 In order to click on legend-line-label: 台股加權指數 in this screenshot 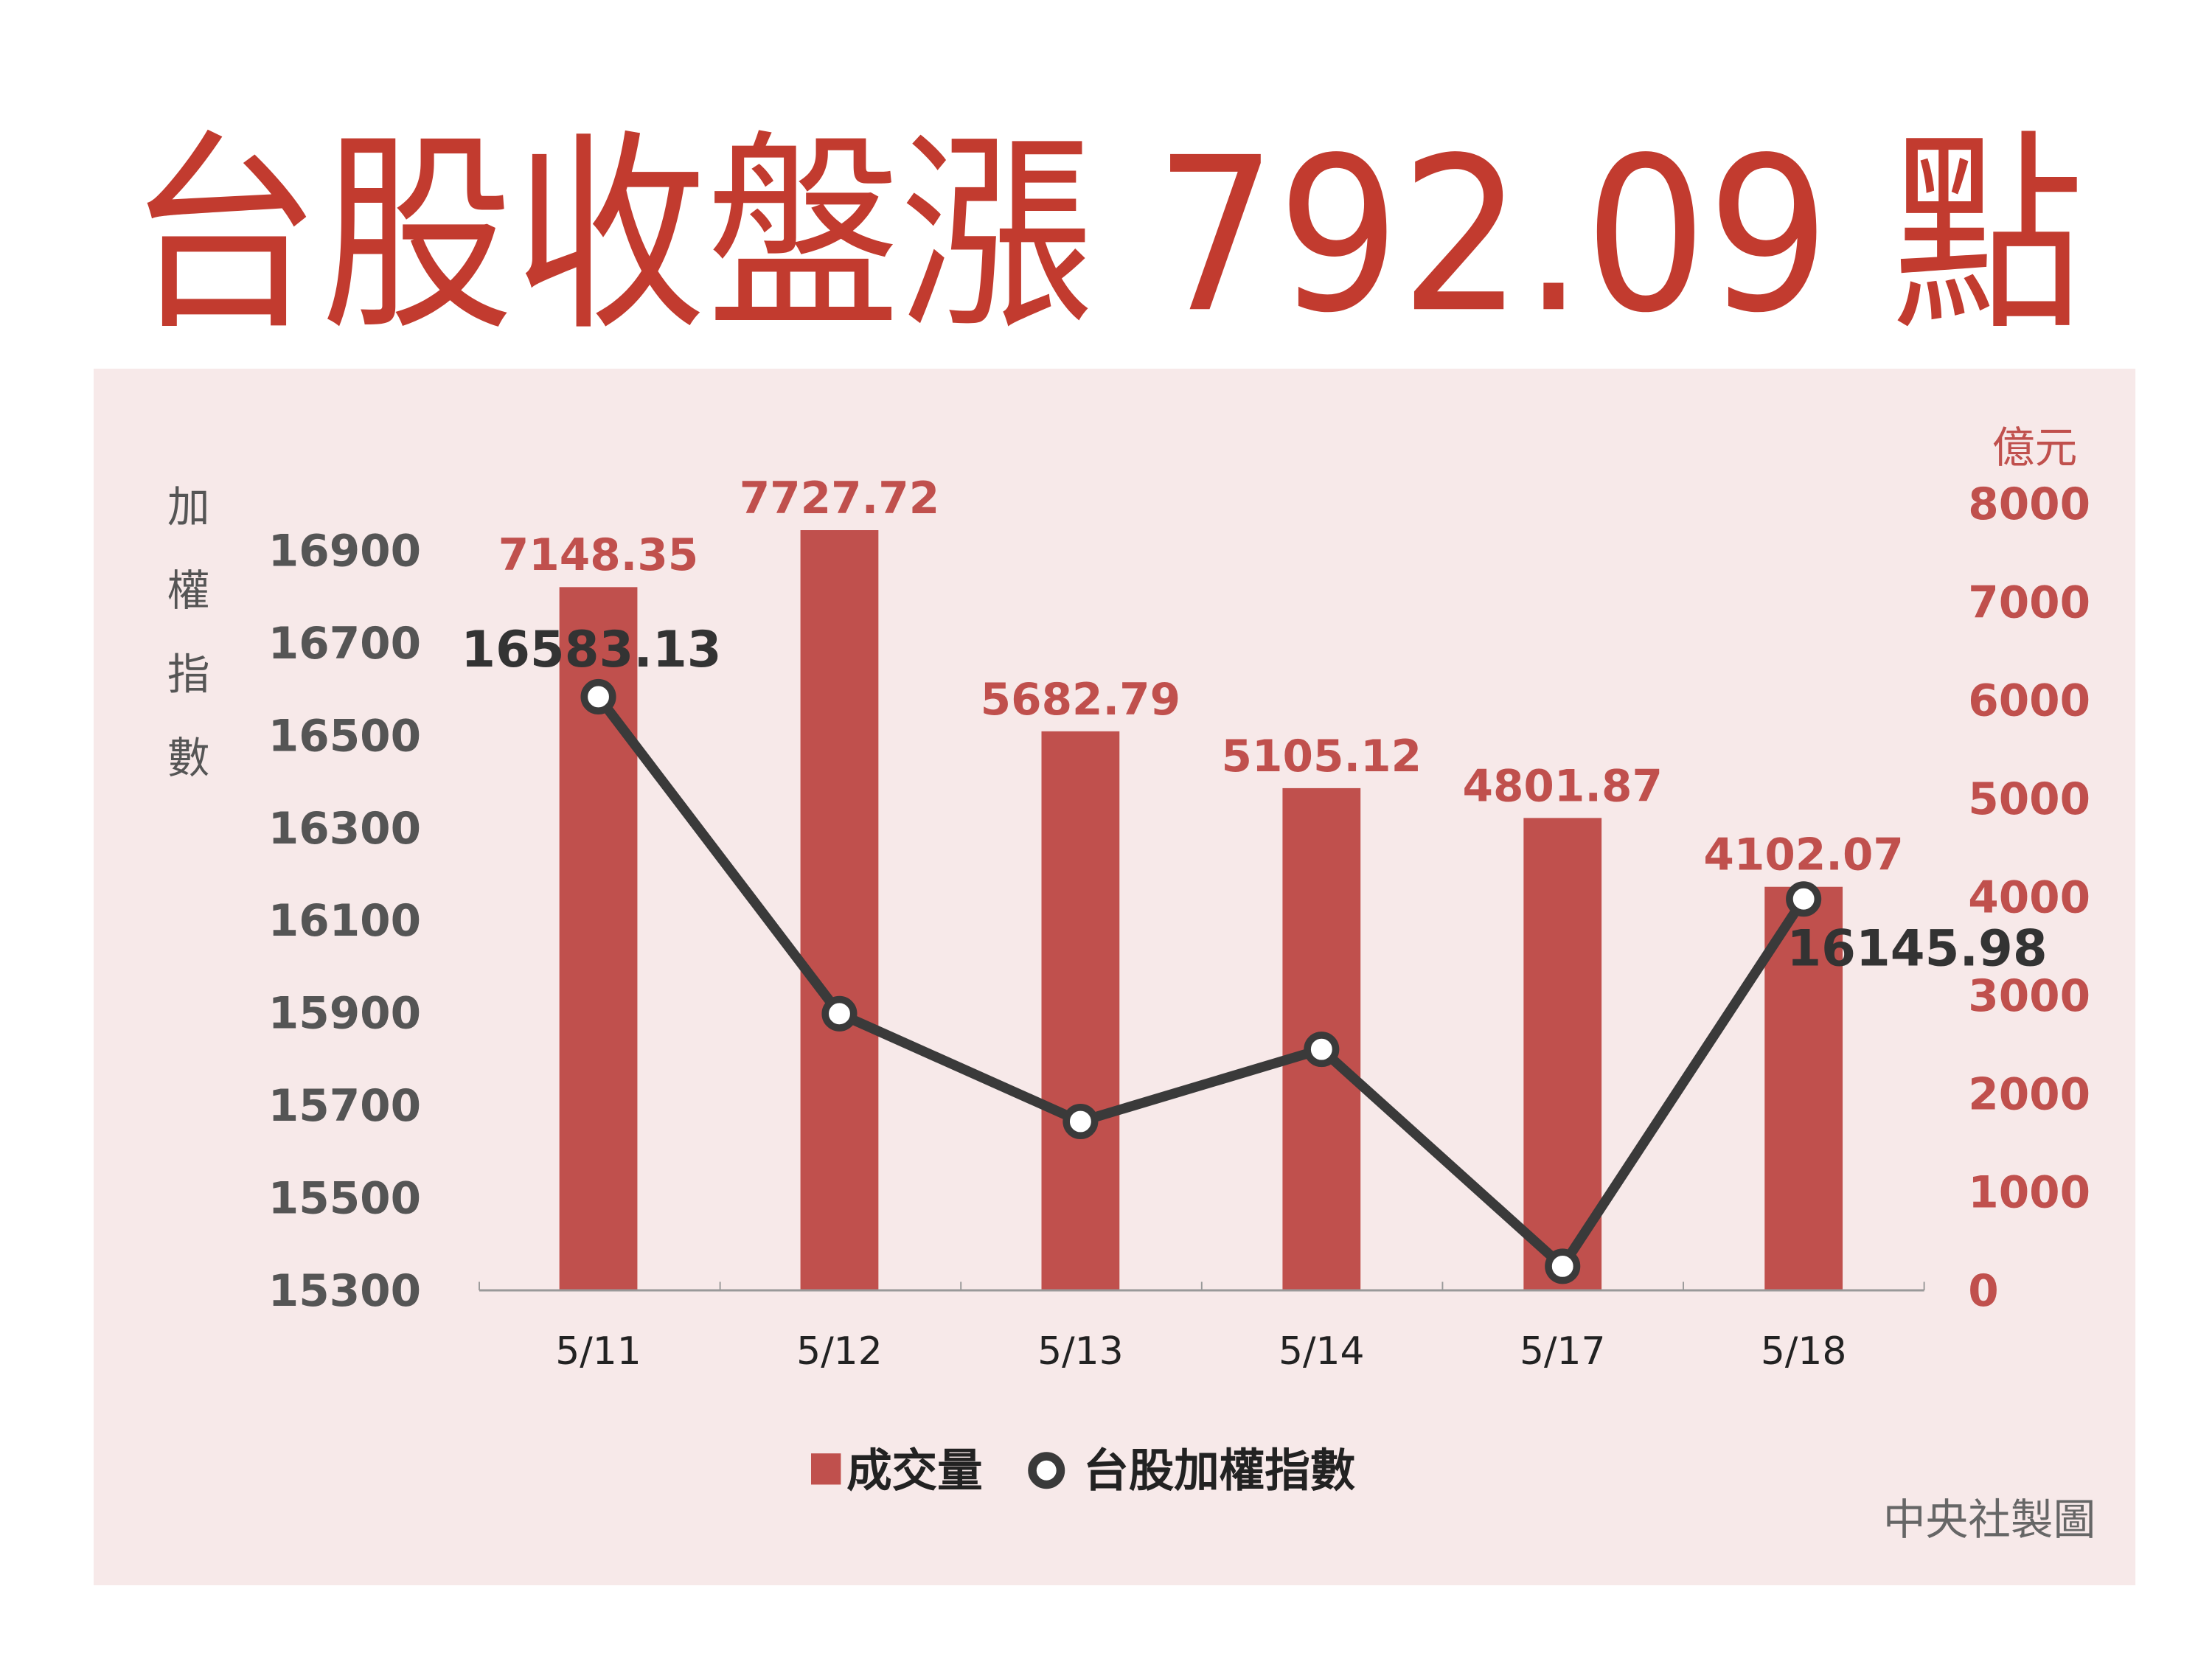, I will do `click(1219, 1470)`.